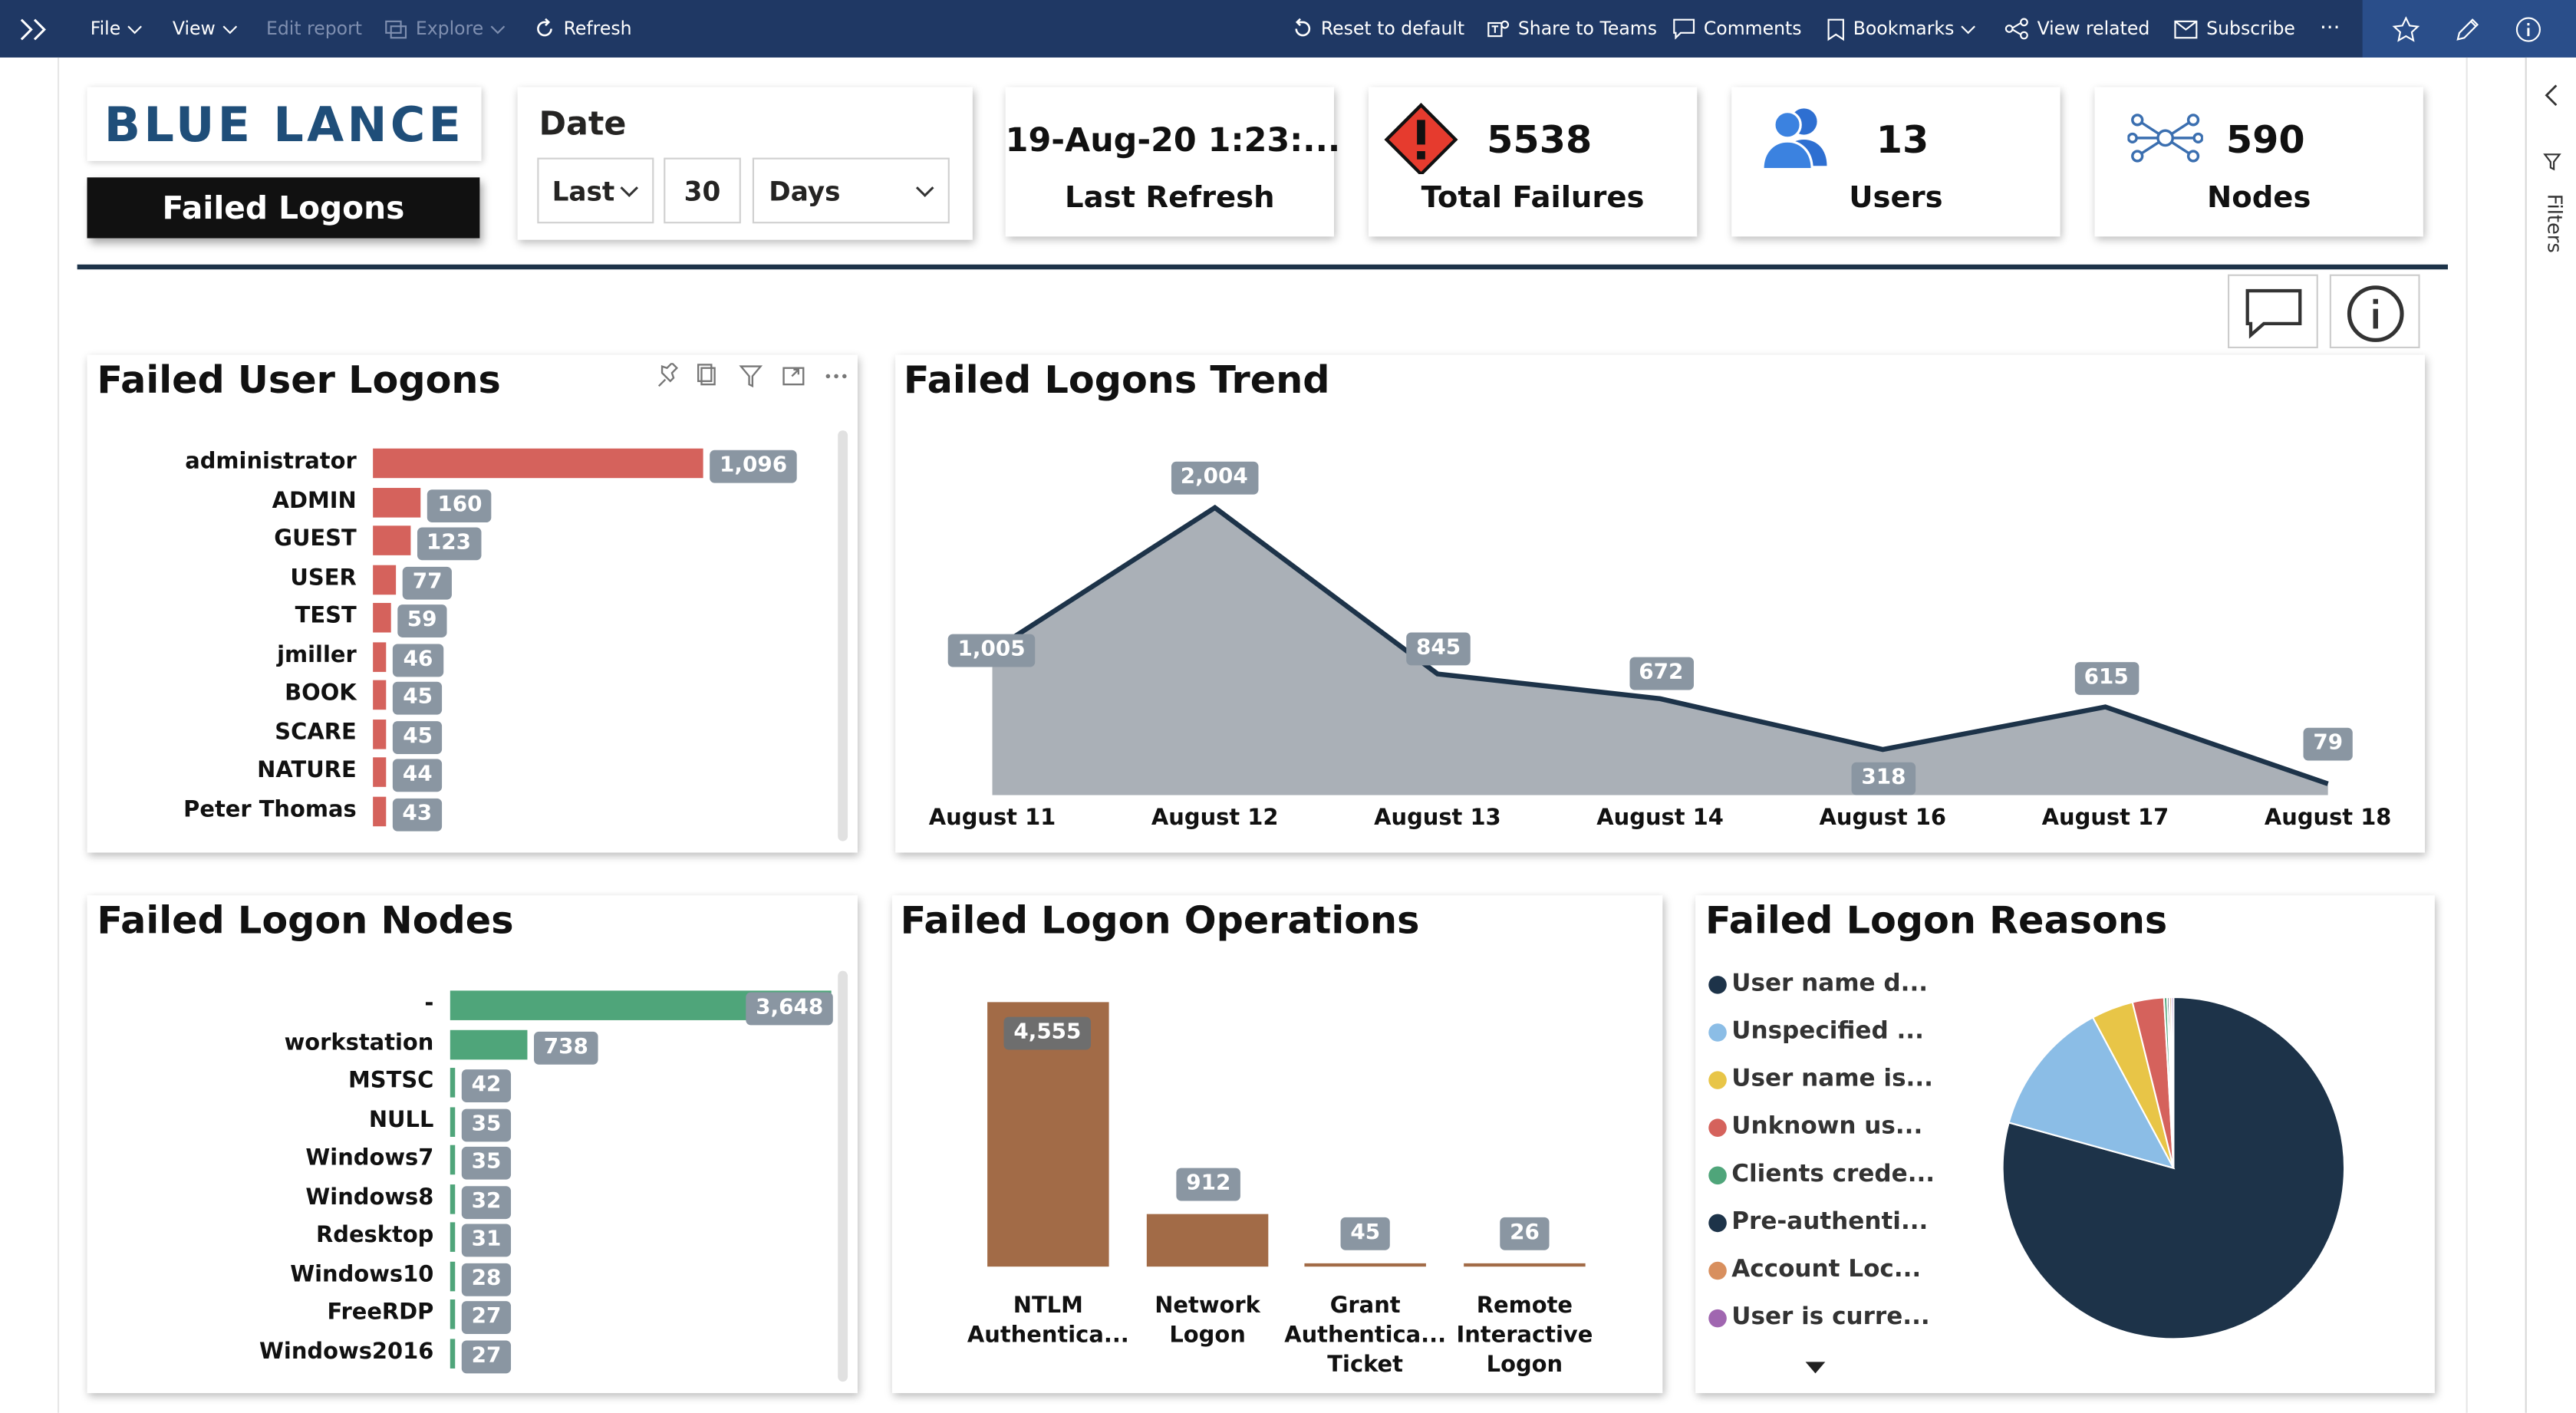 The image size is (2576, 1413). Describe the element at coordinates (702, 190) in the screenshot. I see `date-count-input: 30` at that location.